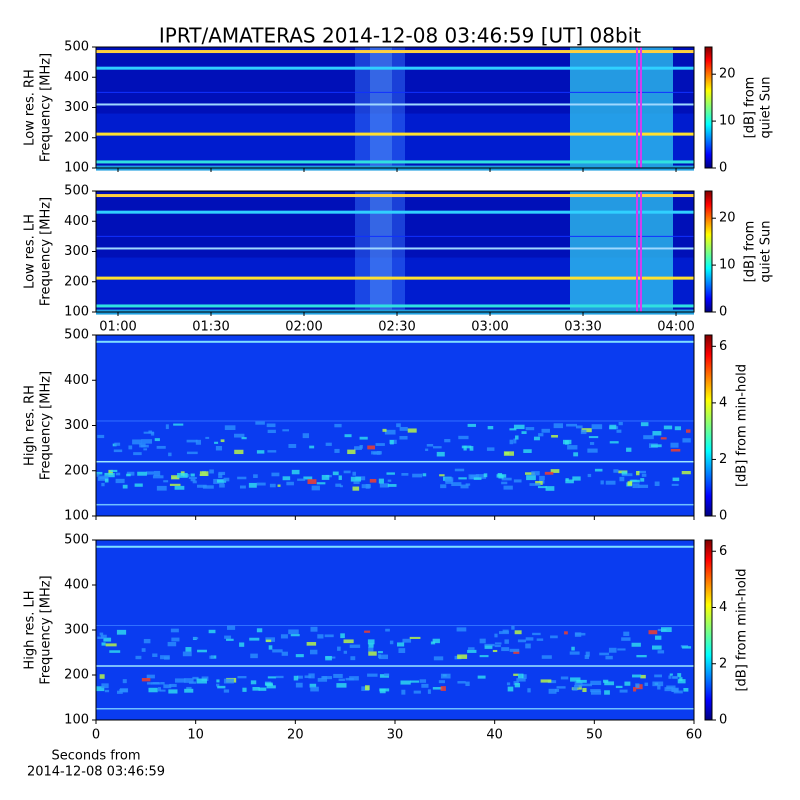  I want to click on colorbar, so click(708, 425).